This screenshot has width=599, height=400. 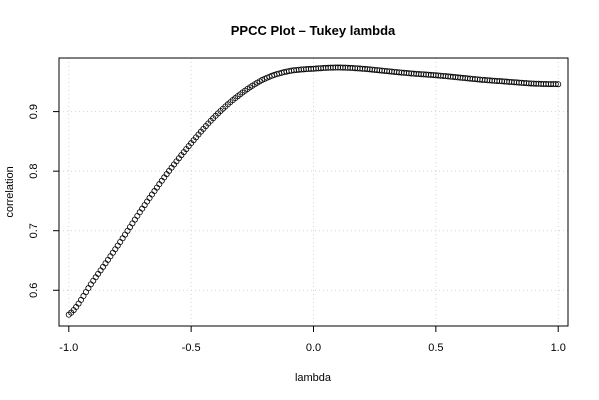 What do you see at coordinates (435, 348) in the screenshot?
I see `x-tick-label: 0.5` at bounding box center [435, 348].